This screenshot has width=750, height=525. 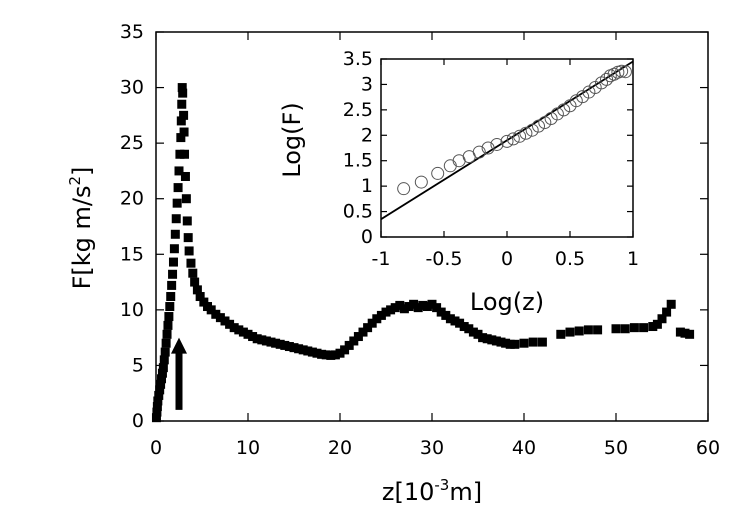 What do you see at coordinates (432, 448) in the screenshot?
I see `main-x-tick-label: 30` at bounding box center [432, 448].